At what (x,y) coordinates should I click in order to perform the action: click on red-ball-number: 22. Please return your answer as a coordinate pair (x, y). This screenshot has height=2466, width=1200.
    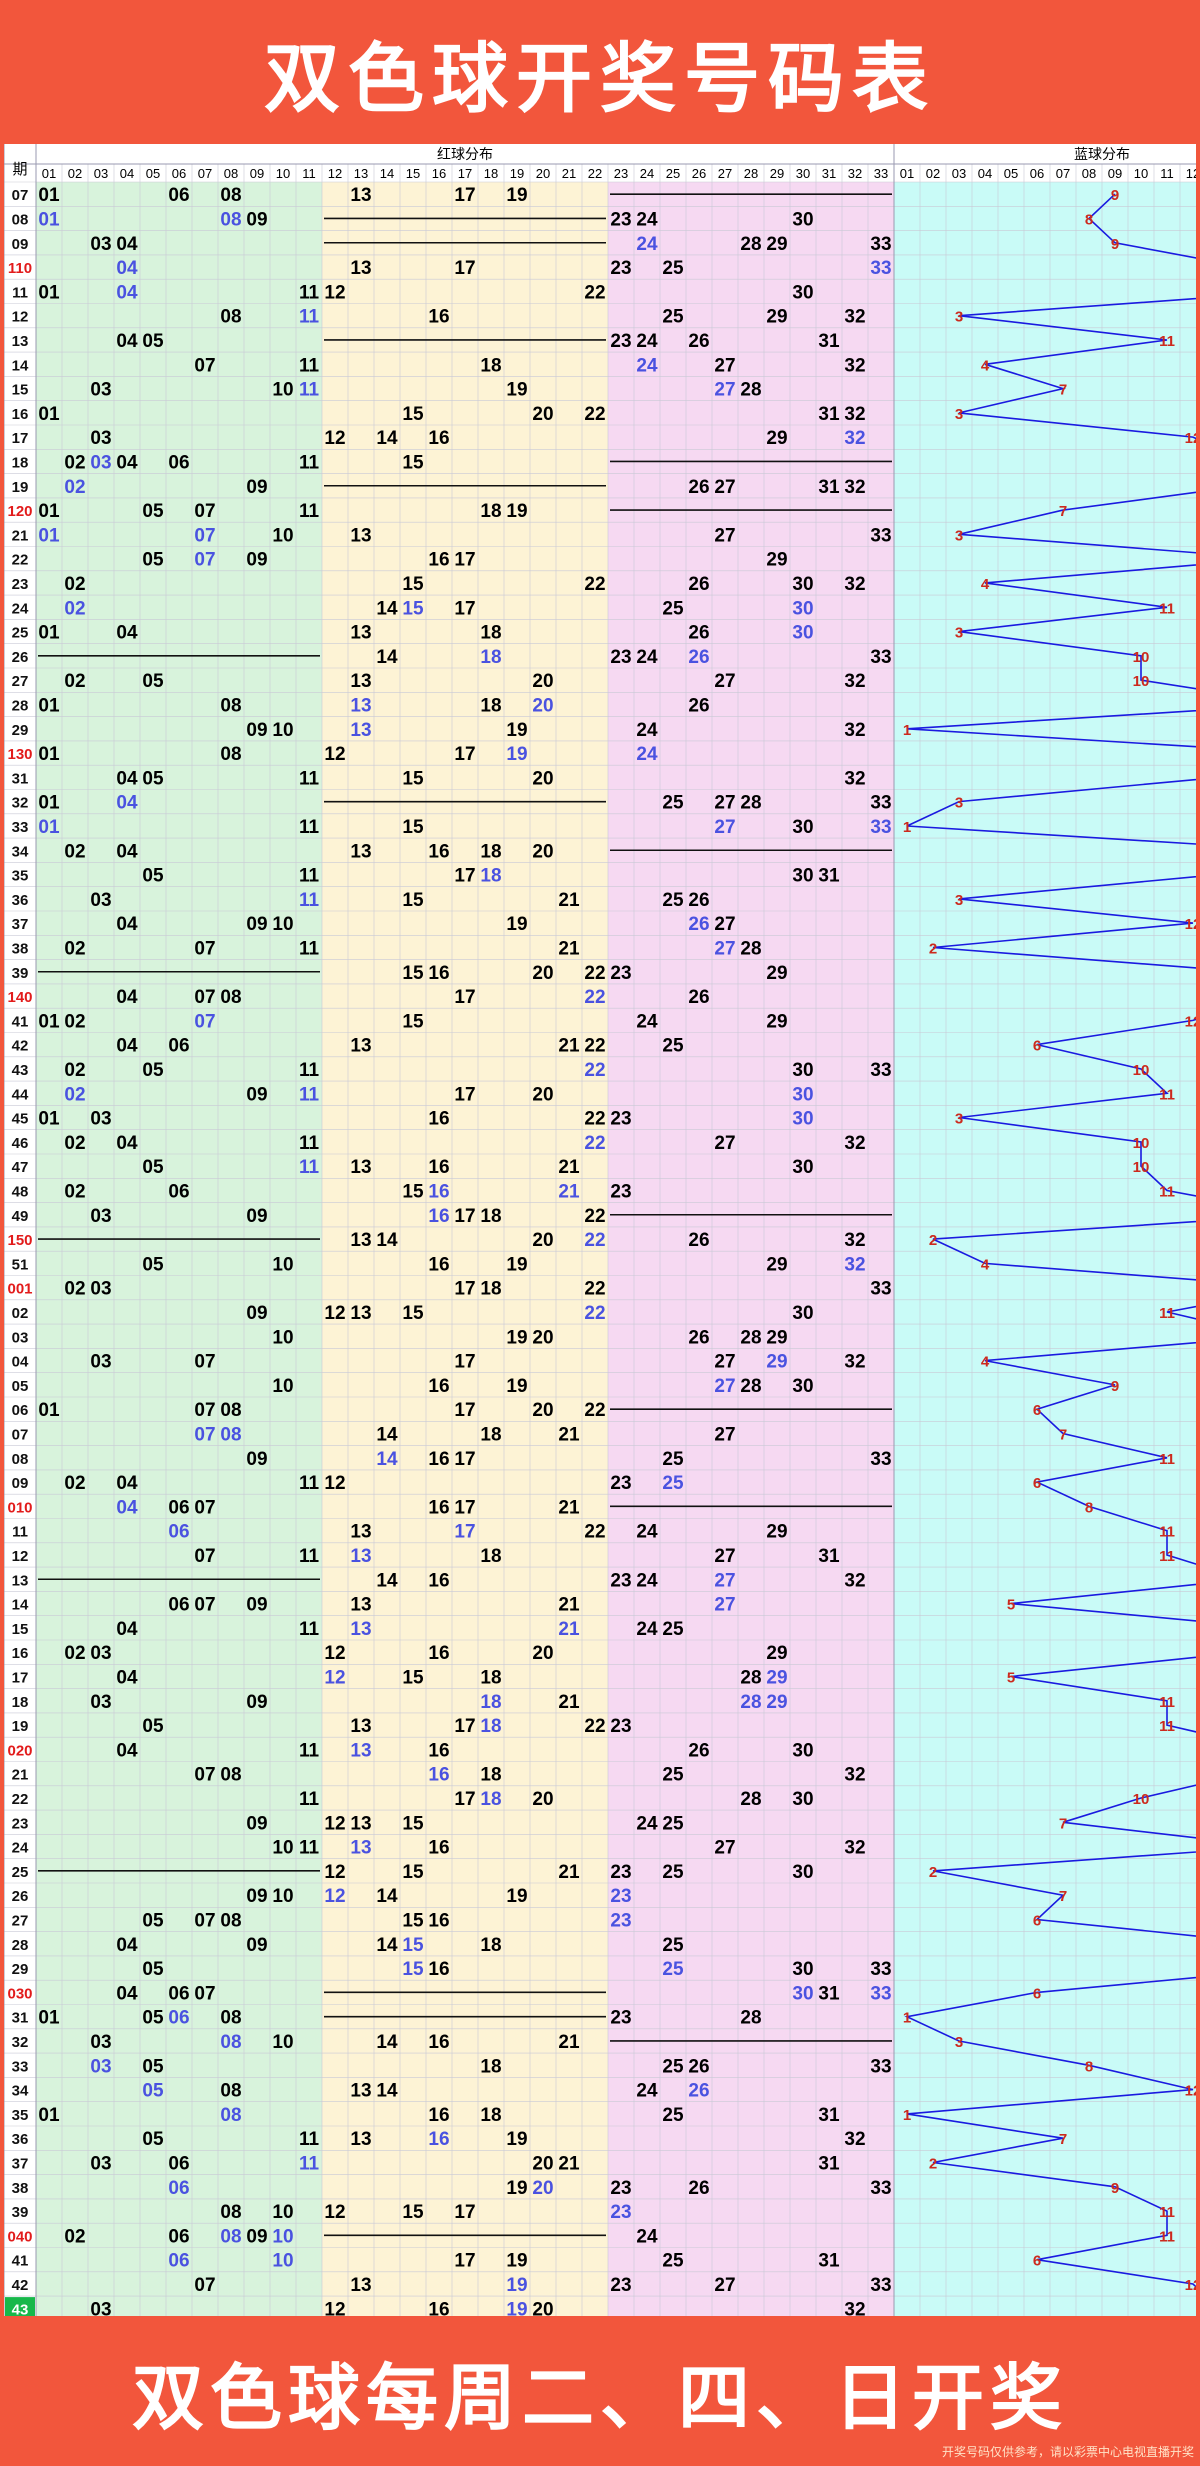
    Looking at the image, I should click on (594, 973).